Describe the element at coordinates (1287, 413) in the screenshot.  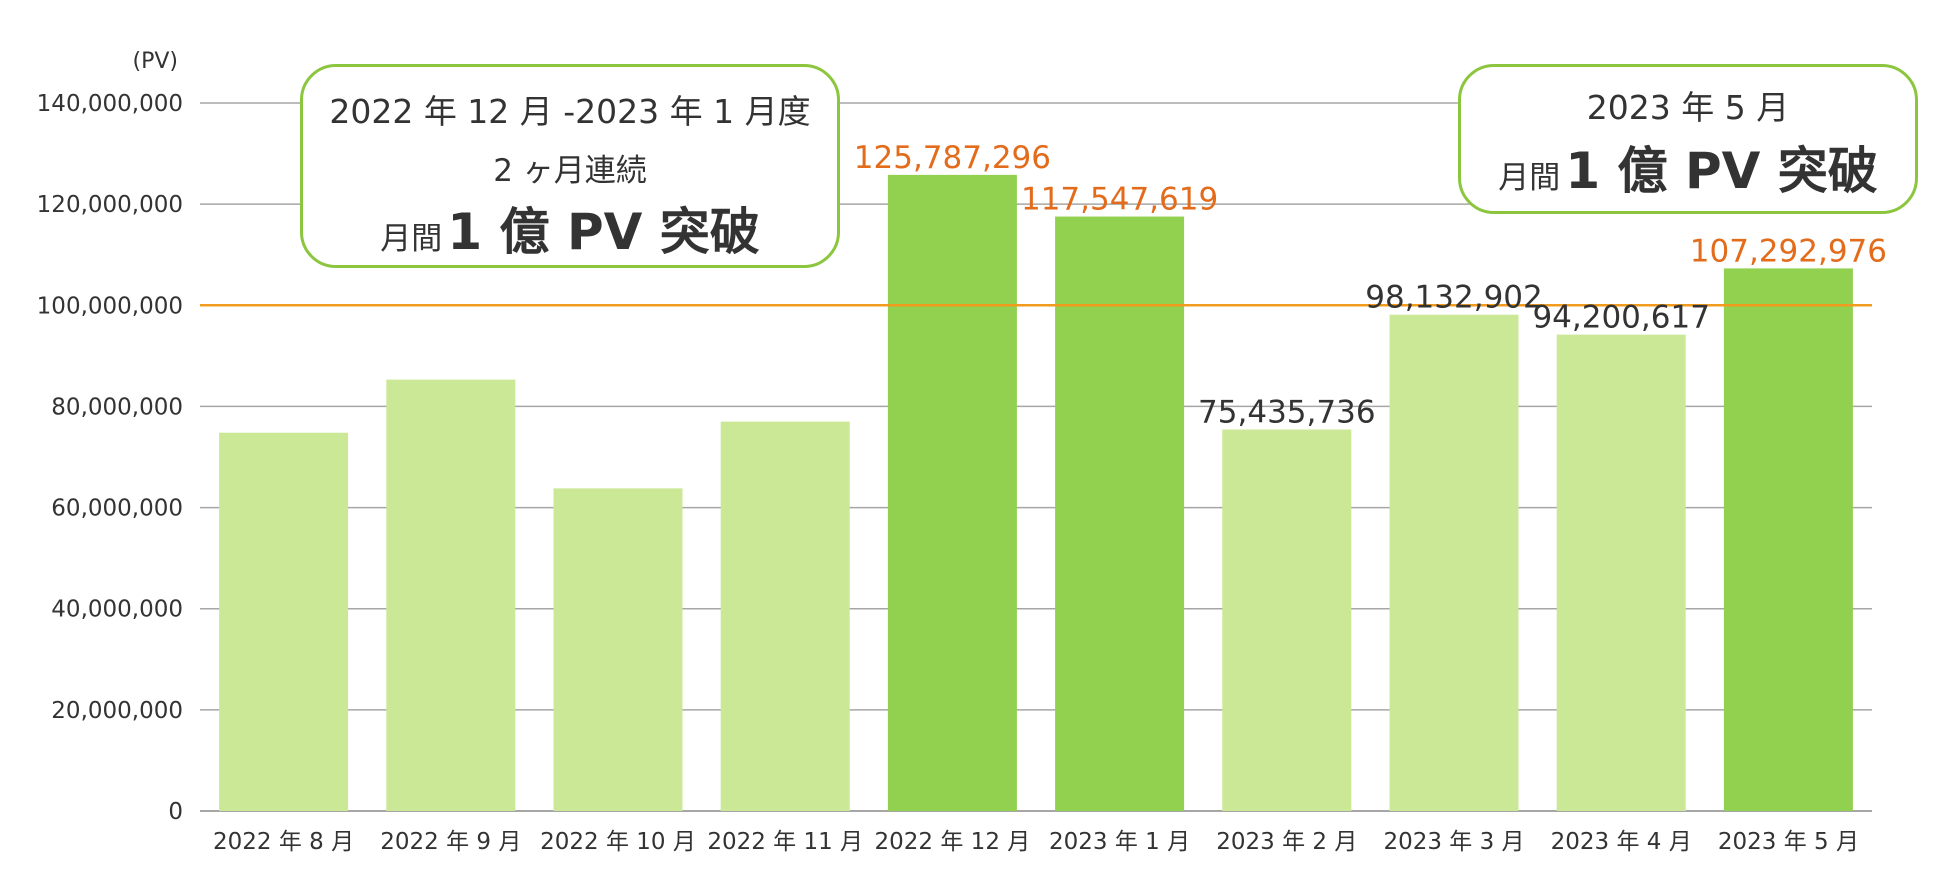
I see `data-label: 75,435,736` at that location.